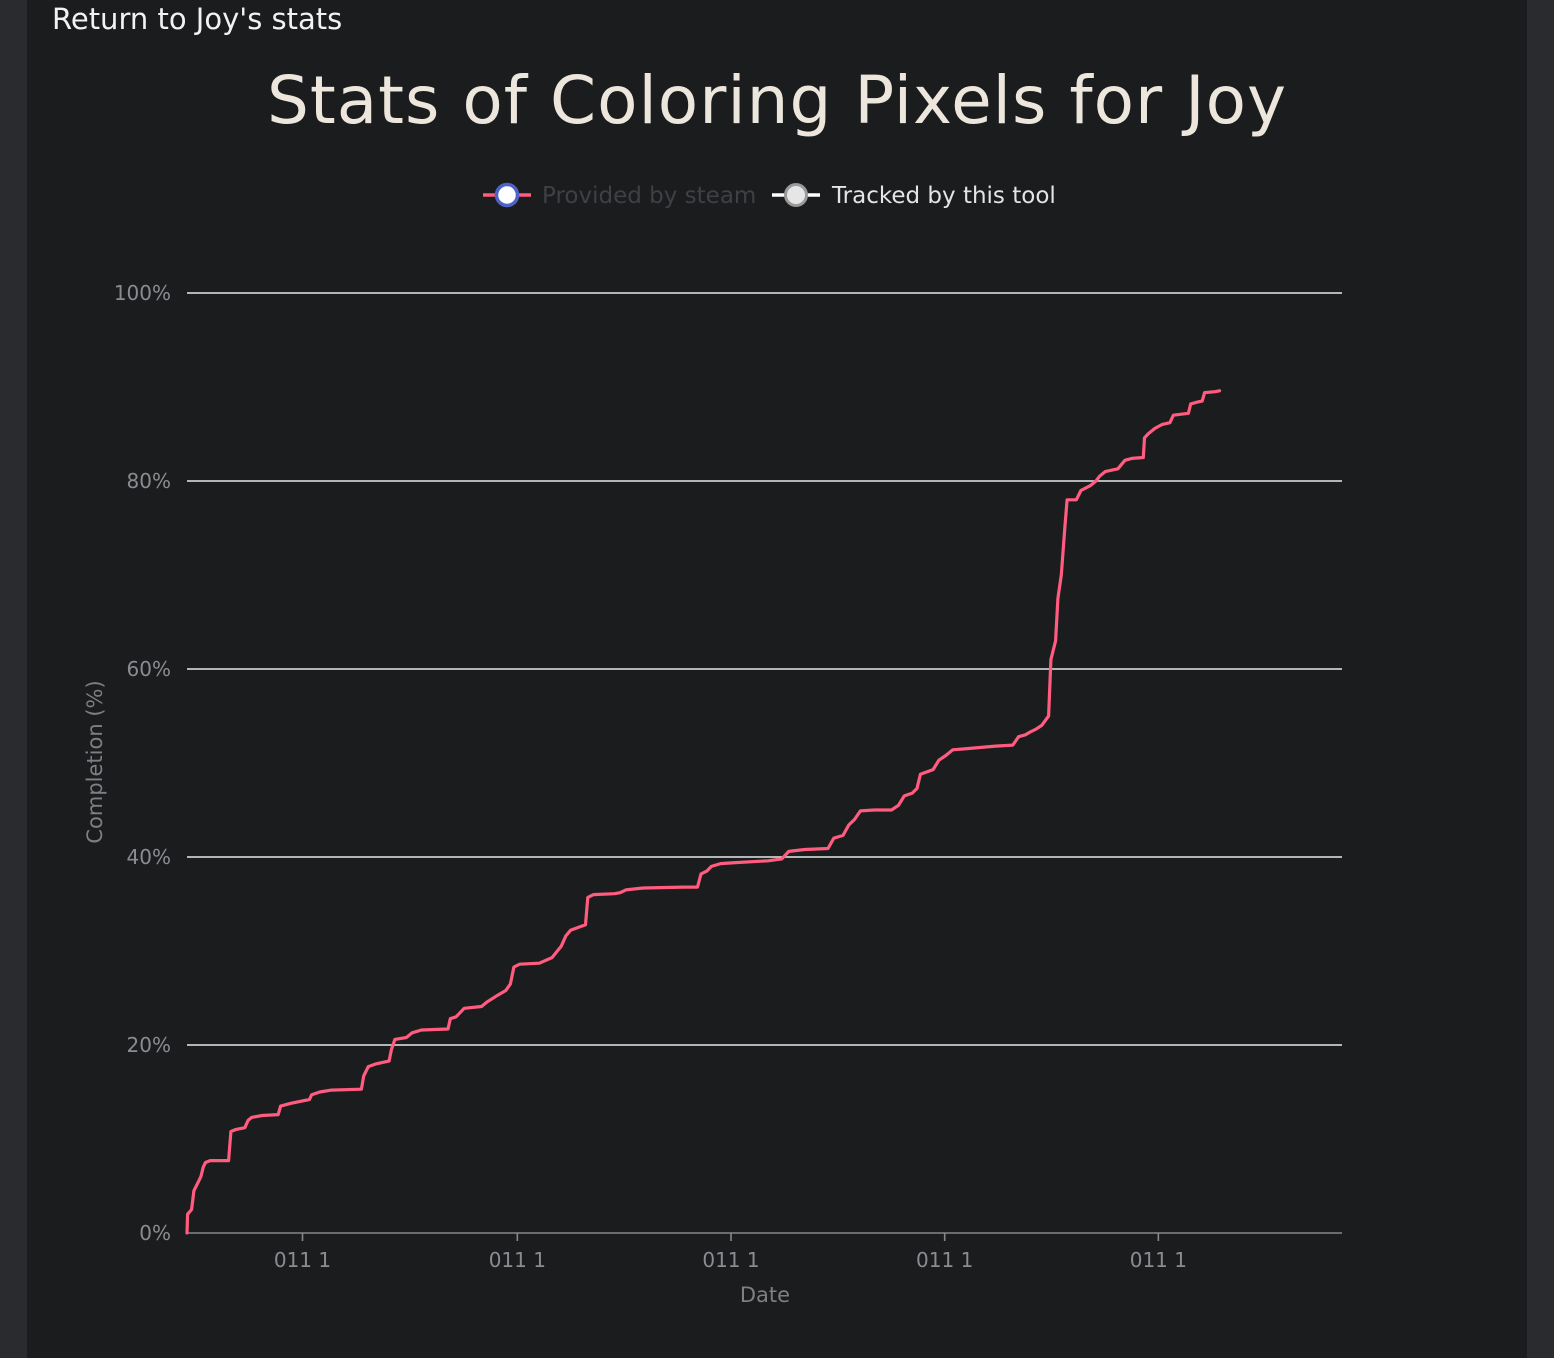  What do you see at coordinates (777, 100) in the screenshot?
I see `page-title: Stats of Coloring Pixels for Joy` at bounding box center [777, 100].